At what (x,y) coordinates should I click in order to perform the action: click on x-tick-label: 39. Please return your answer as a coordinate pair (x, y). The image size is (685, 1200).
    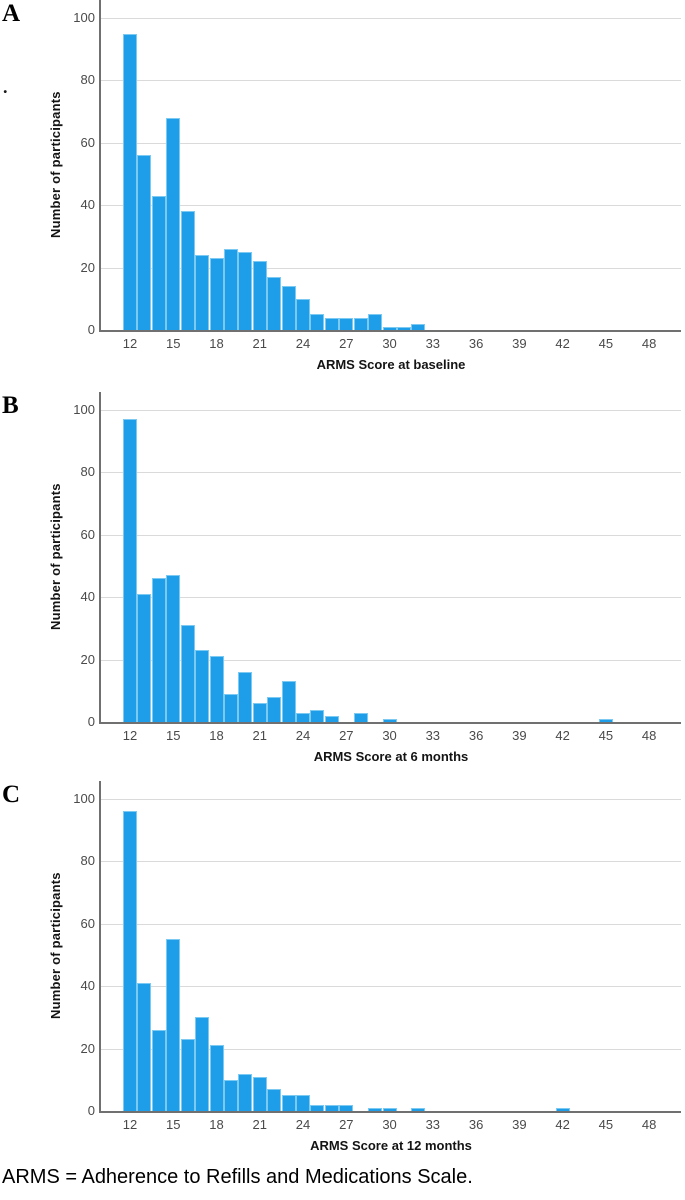
    Looking at the image, I should click on (519, 735).